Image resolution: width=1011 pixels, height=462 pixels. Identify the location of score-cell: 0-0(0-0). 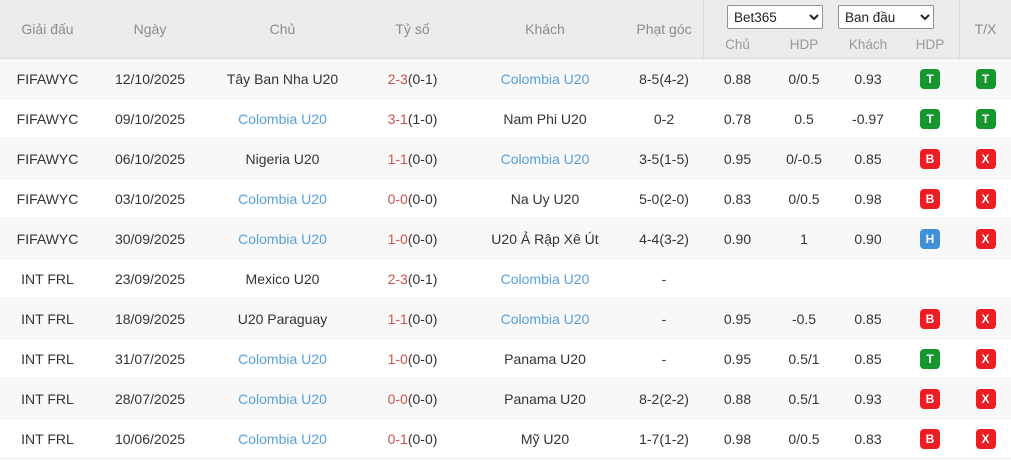
(412, 199).